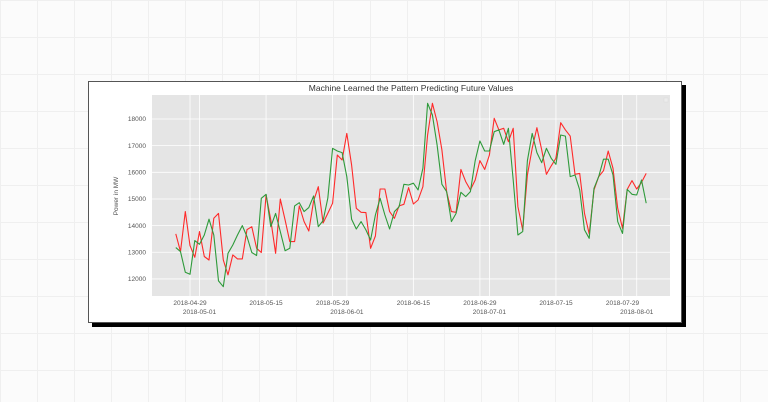 The height and width of the screenshot is (402, 768). Describe the element at coordinates (666, 100) in the screenshot. I see `legend-box` at that location.